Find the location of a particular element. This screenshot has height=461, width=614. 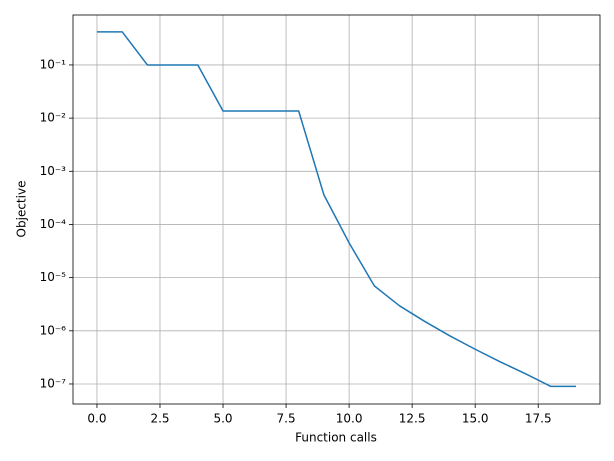

y-tick-label: 10⁻² is located at coordinates (53, 118).